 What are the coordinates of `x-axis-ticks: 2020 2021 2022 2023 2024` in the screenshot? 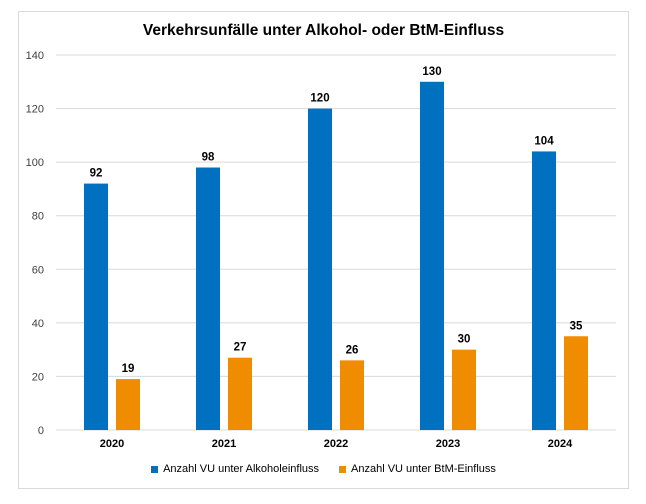 It's located at (336, 444).